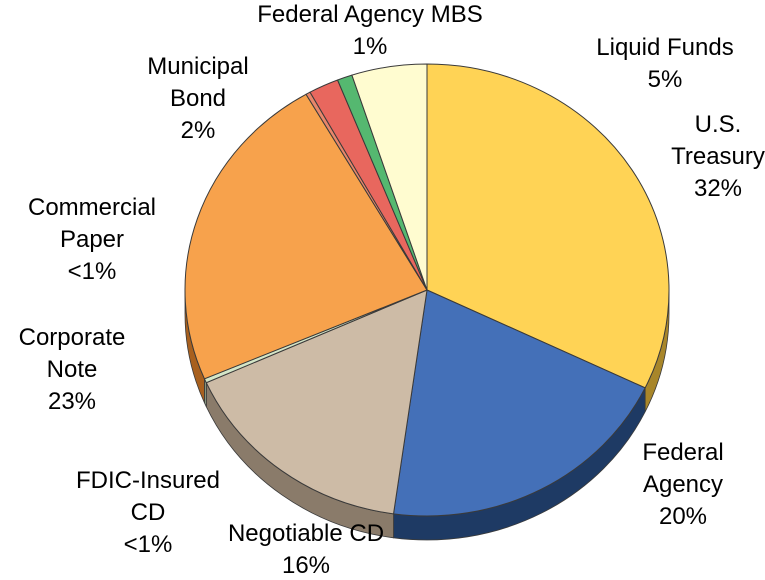  I want to click on slice-label-line: U.S., so click(718, 124).